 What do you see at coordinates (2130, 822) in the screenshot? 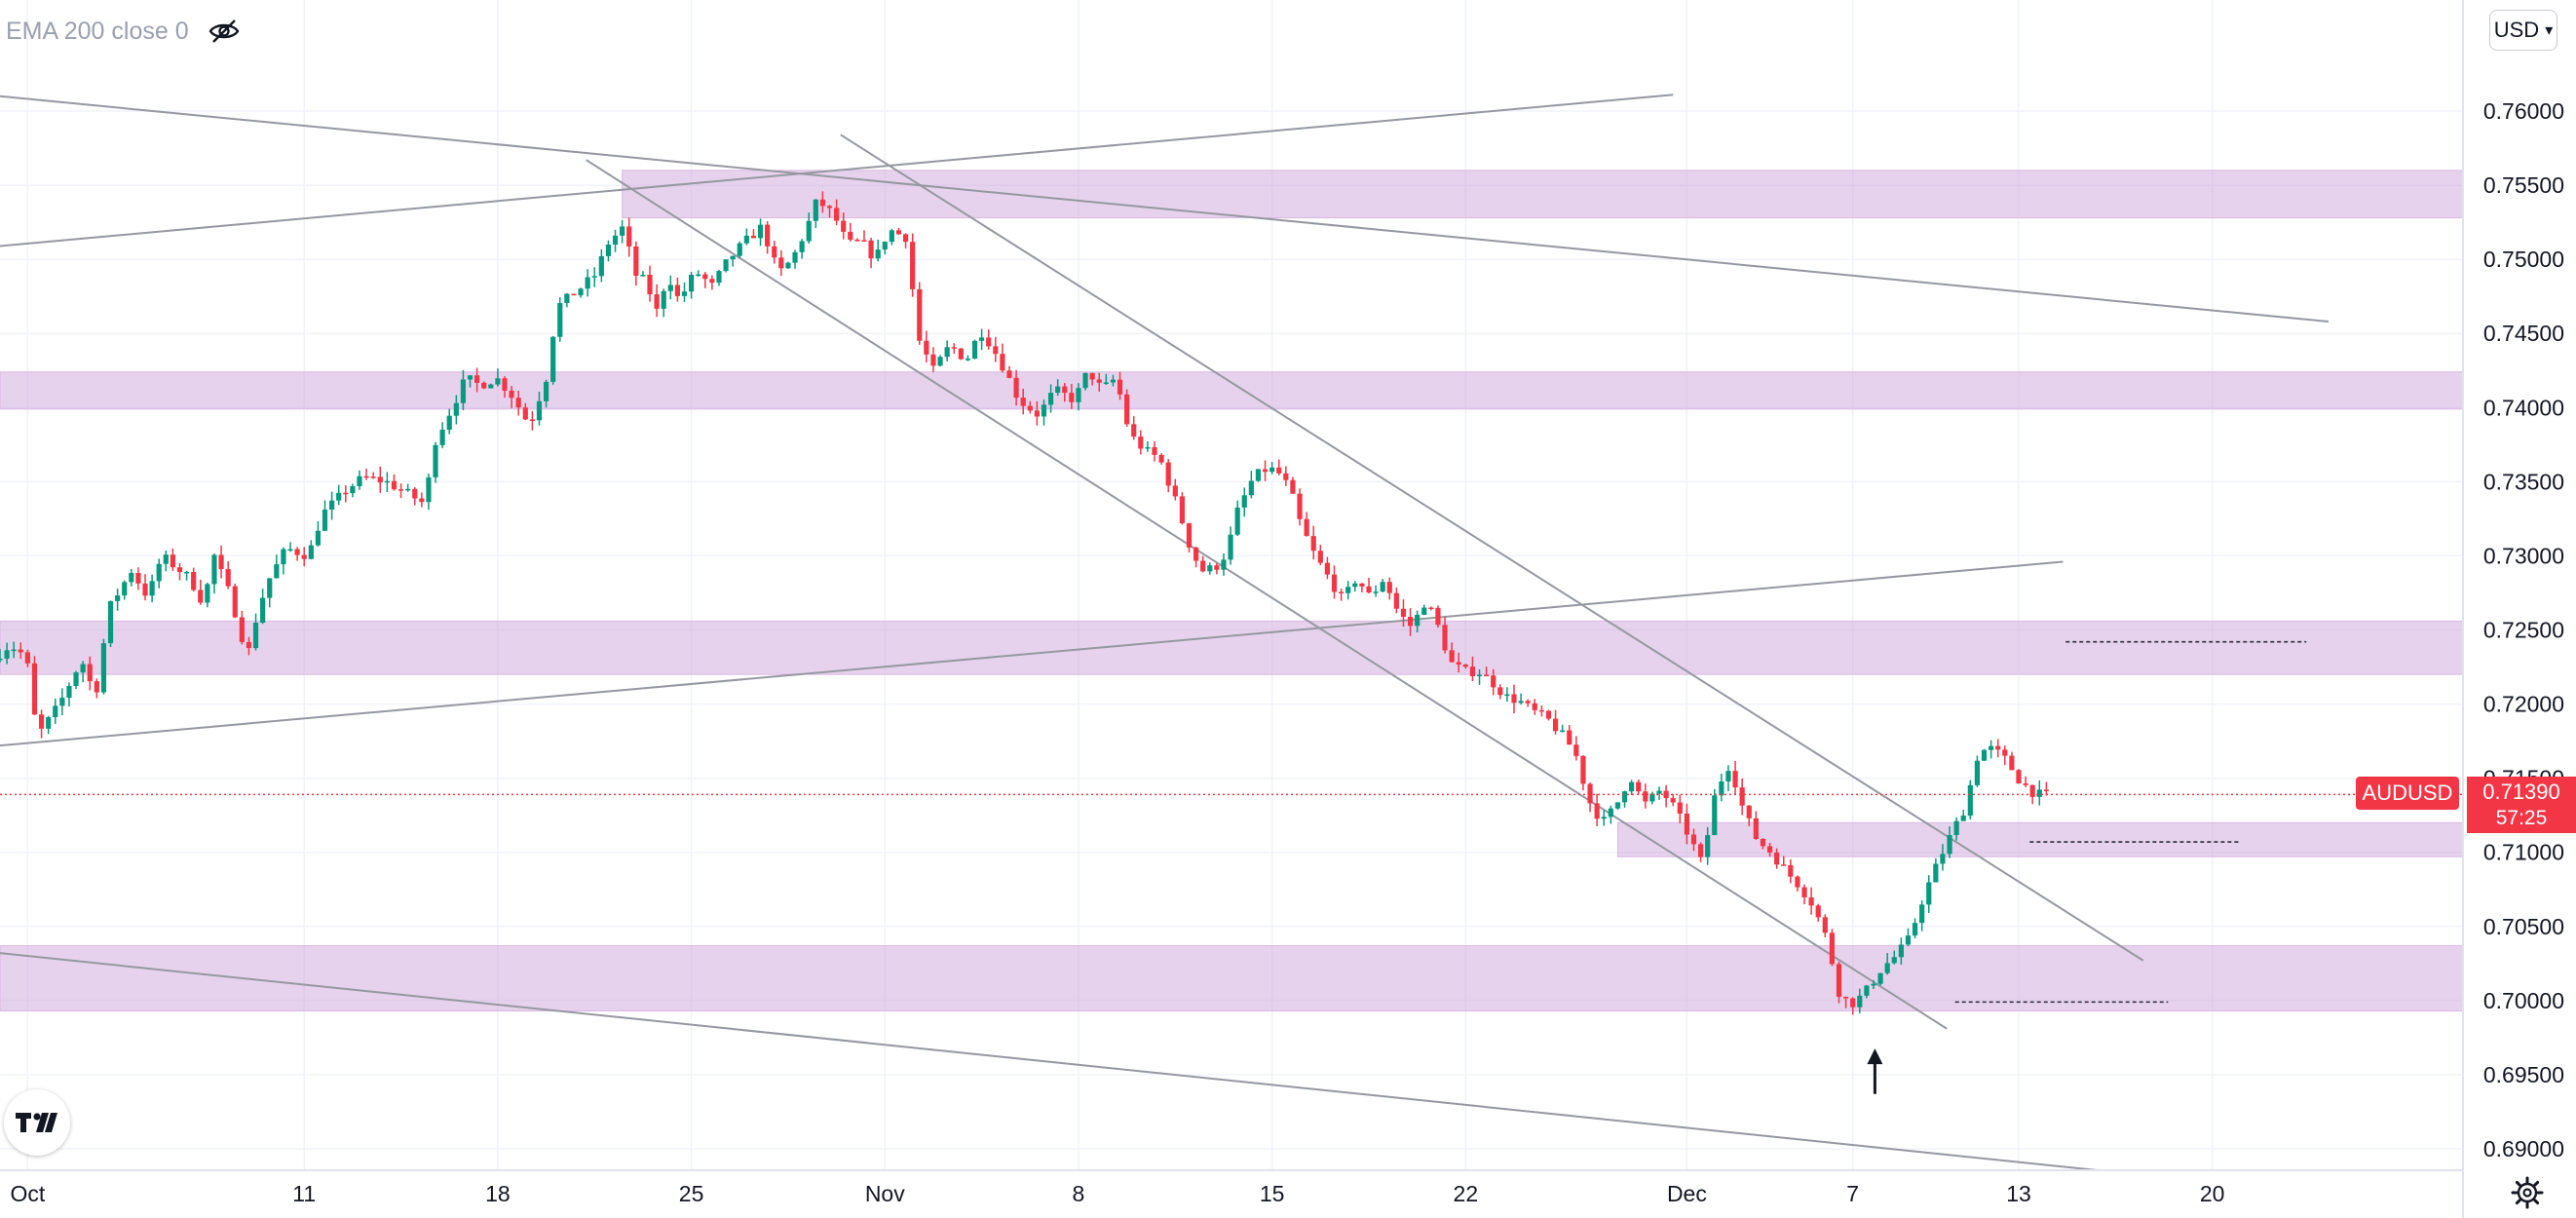
I see `dashed-levels` at bounding box center [2130, 822].